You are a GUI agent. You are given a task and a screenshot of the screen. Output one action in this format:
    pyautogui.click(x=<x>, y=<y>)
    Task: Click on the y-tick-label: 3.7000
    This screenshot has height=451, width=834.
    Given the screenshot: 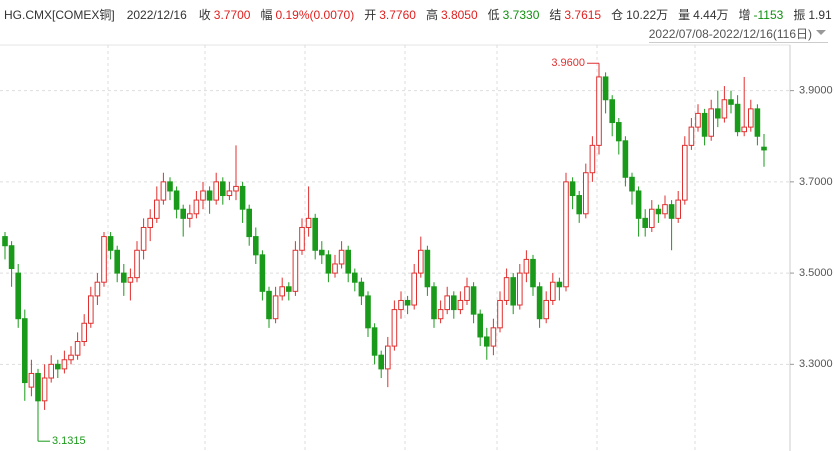 What is the action you would take?
    pyautogui.click(x=816, y=182)
    